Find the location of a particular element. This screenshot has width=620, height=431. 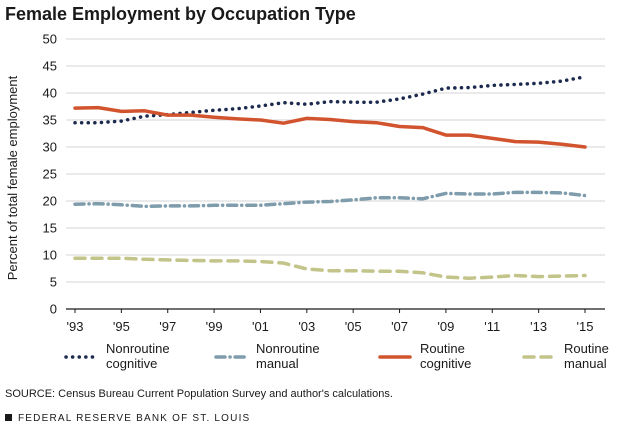

y-tick-label: 50 is located at coordinates (50, 39).